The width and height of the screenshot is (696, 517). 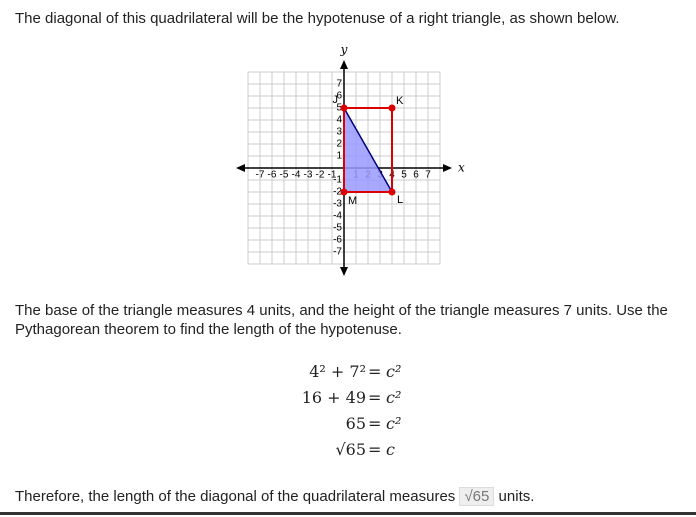 What do you see at coordinates (428, 175) in the screenshot?
I see `x-tick-label: 7` at bounding box center [428, 175].